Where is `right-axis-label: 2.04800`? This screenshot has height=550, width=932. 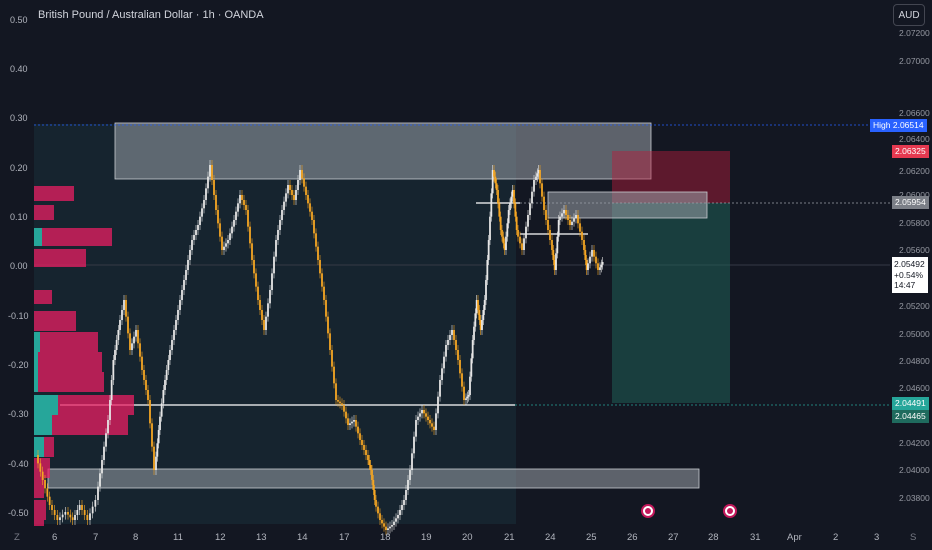
right-axis-label: 2.04800 is located at coordinates (914, 361).